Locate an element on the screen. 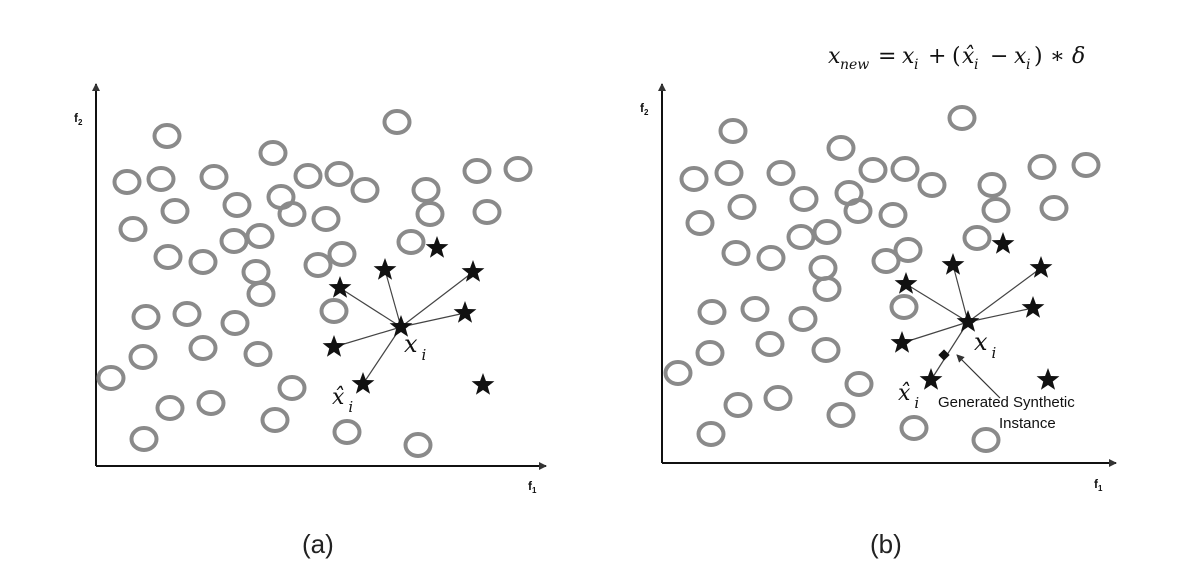 This screenshot has height=573, width=1193. smote-formula: x new = x i + ( x̂ i − x i ) ∗ δ is located at coordinates (956, 58).